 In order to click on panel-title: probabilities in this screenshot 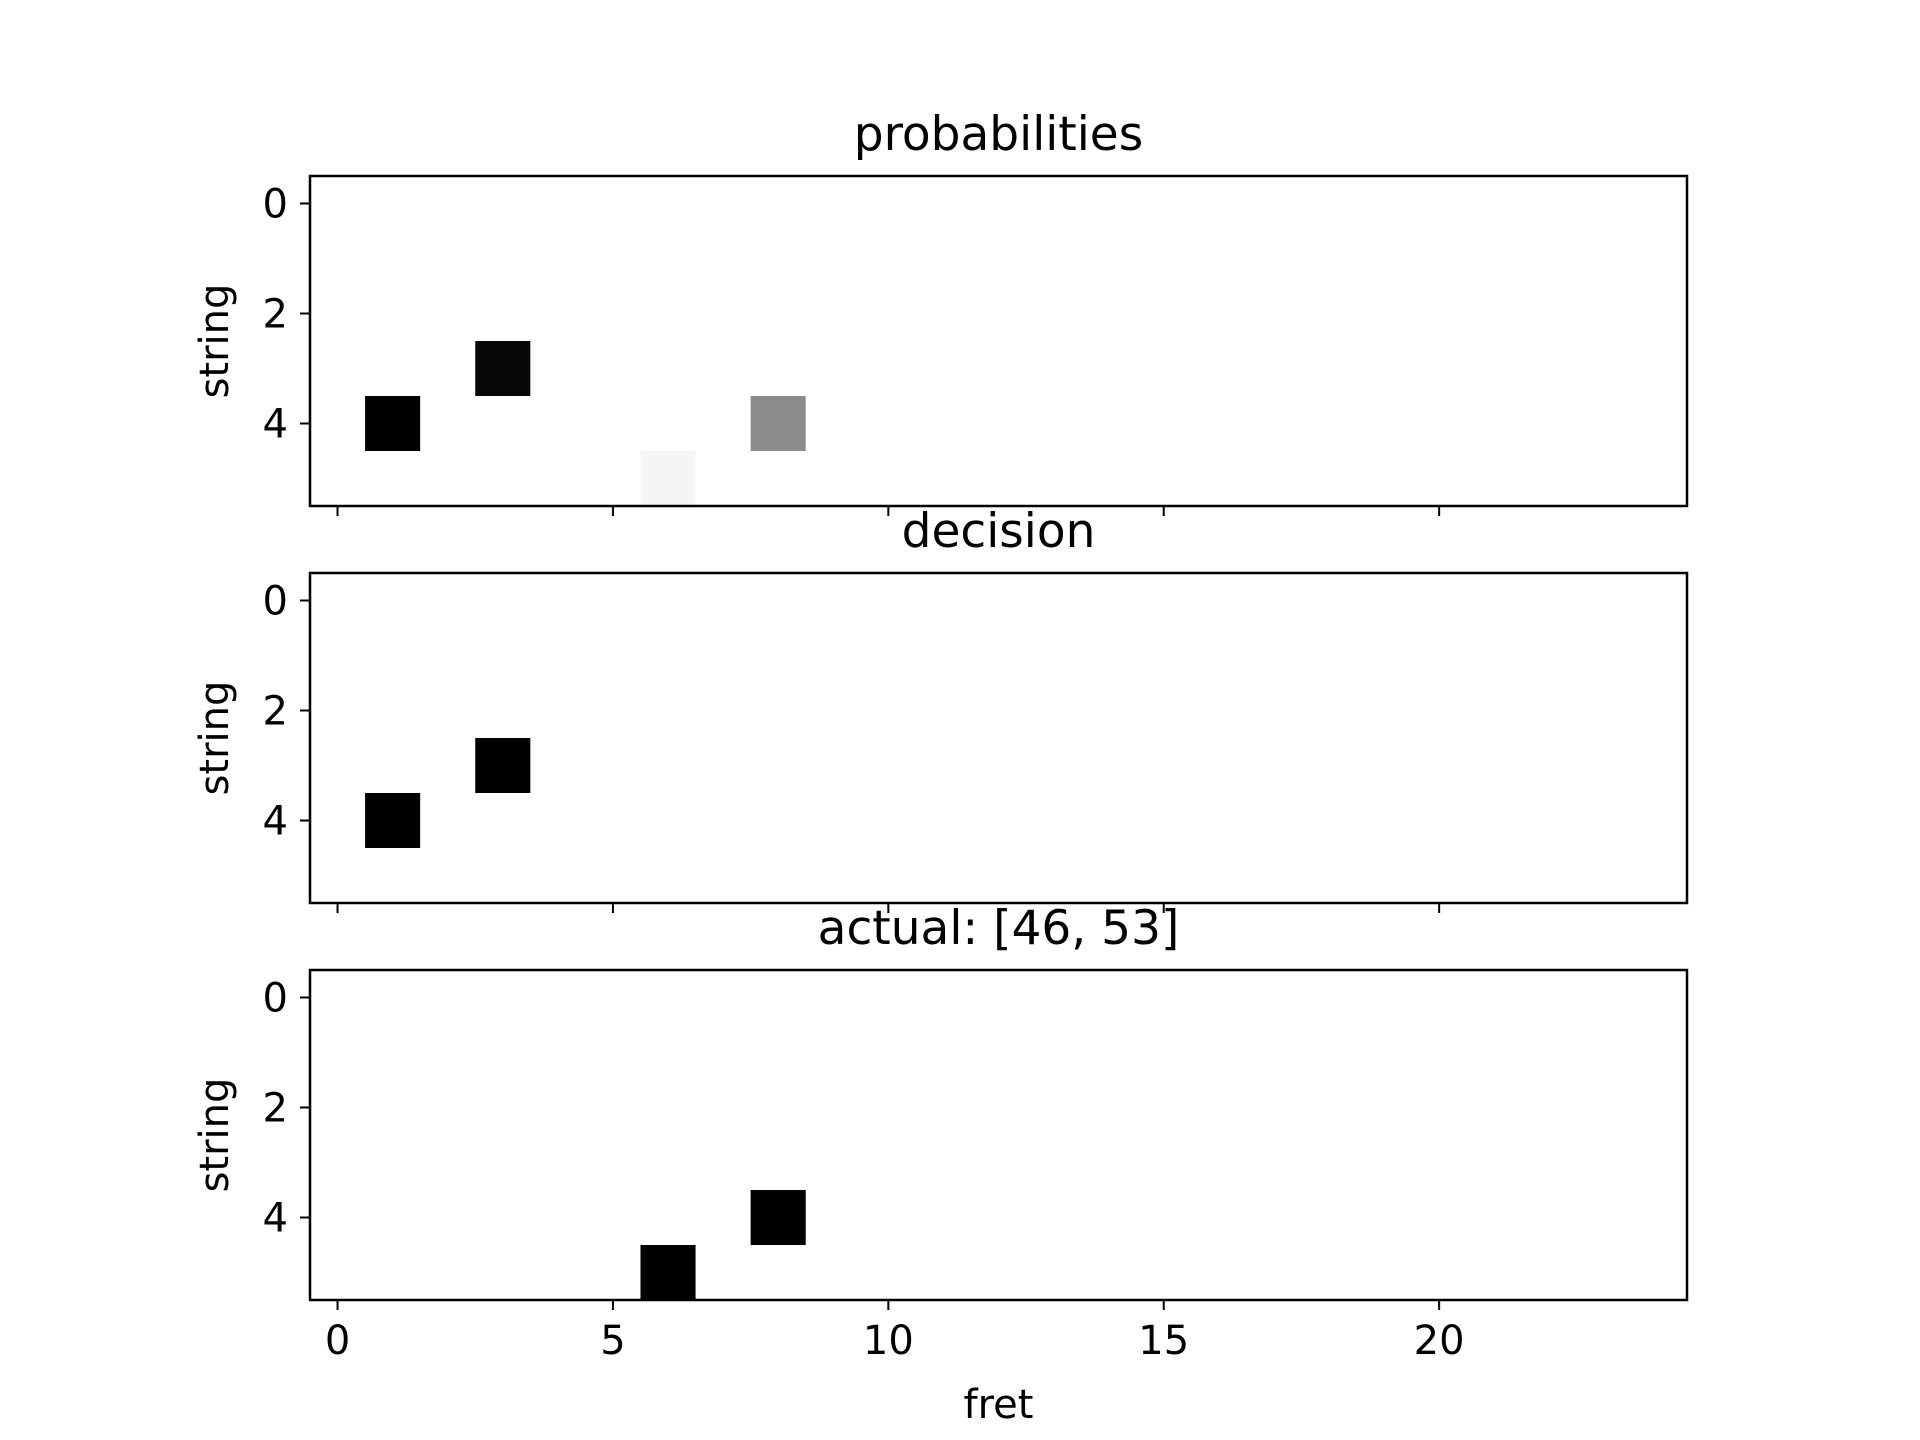, I will do `click(998, 134)`.